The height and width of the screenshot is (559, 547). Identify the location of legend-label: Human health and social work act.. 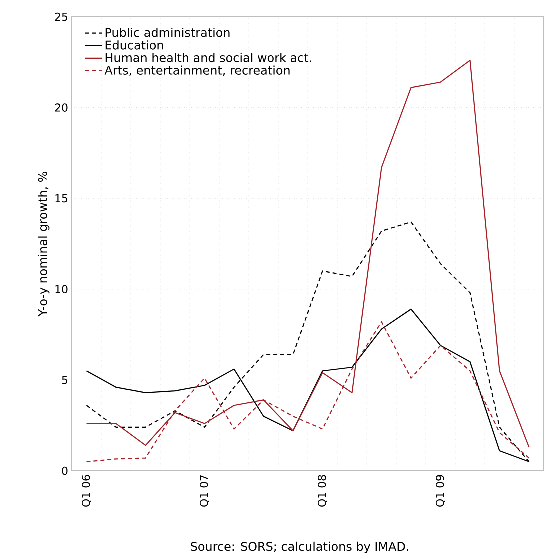
(209, 57).